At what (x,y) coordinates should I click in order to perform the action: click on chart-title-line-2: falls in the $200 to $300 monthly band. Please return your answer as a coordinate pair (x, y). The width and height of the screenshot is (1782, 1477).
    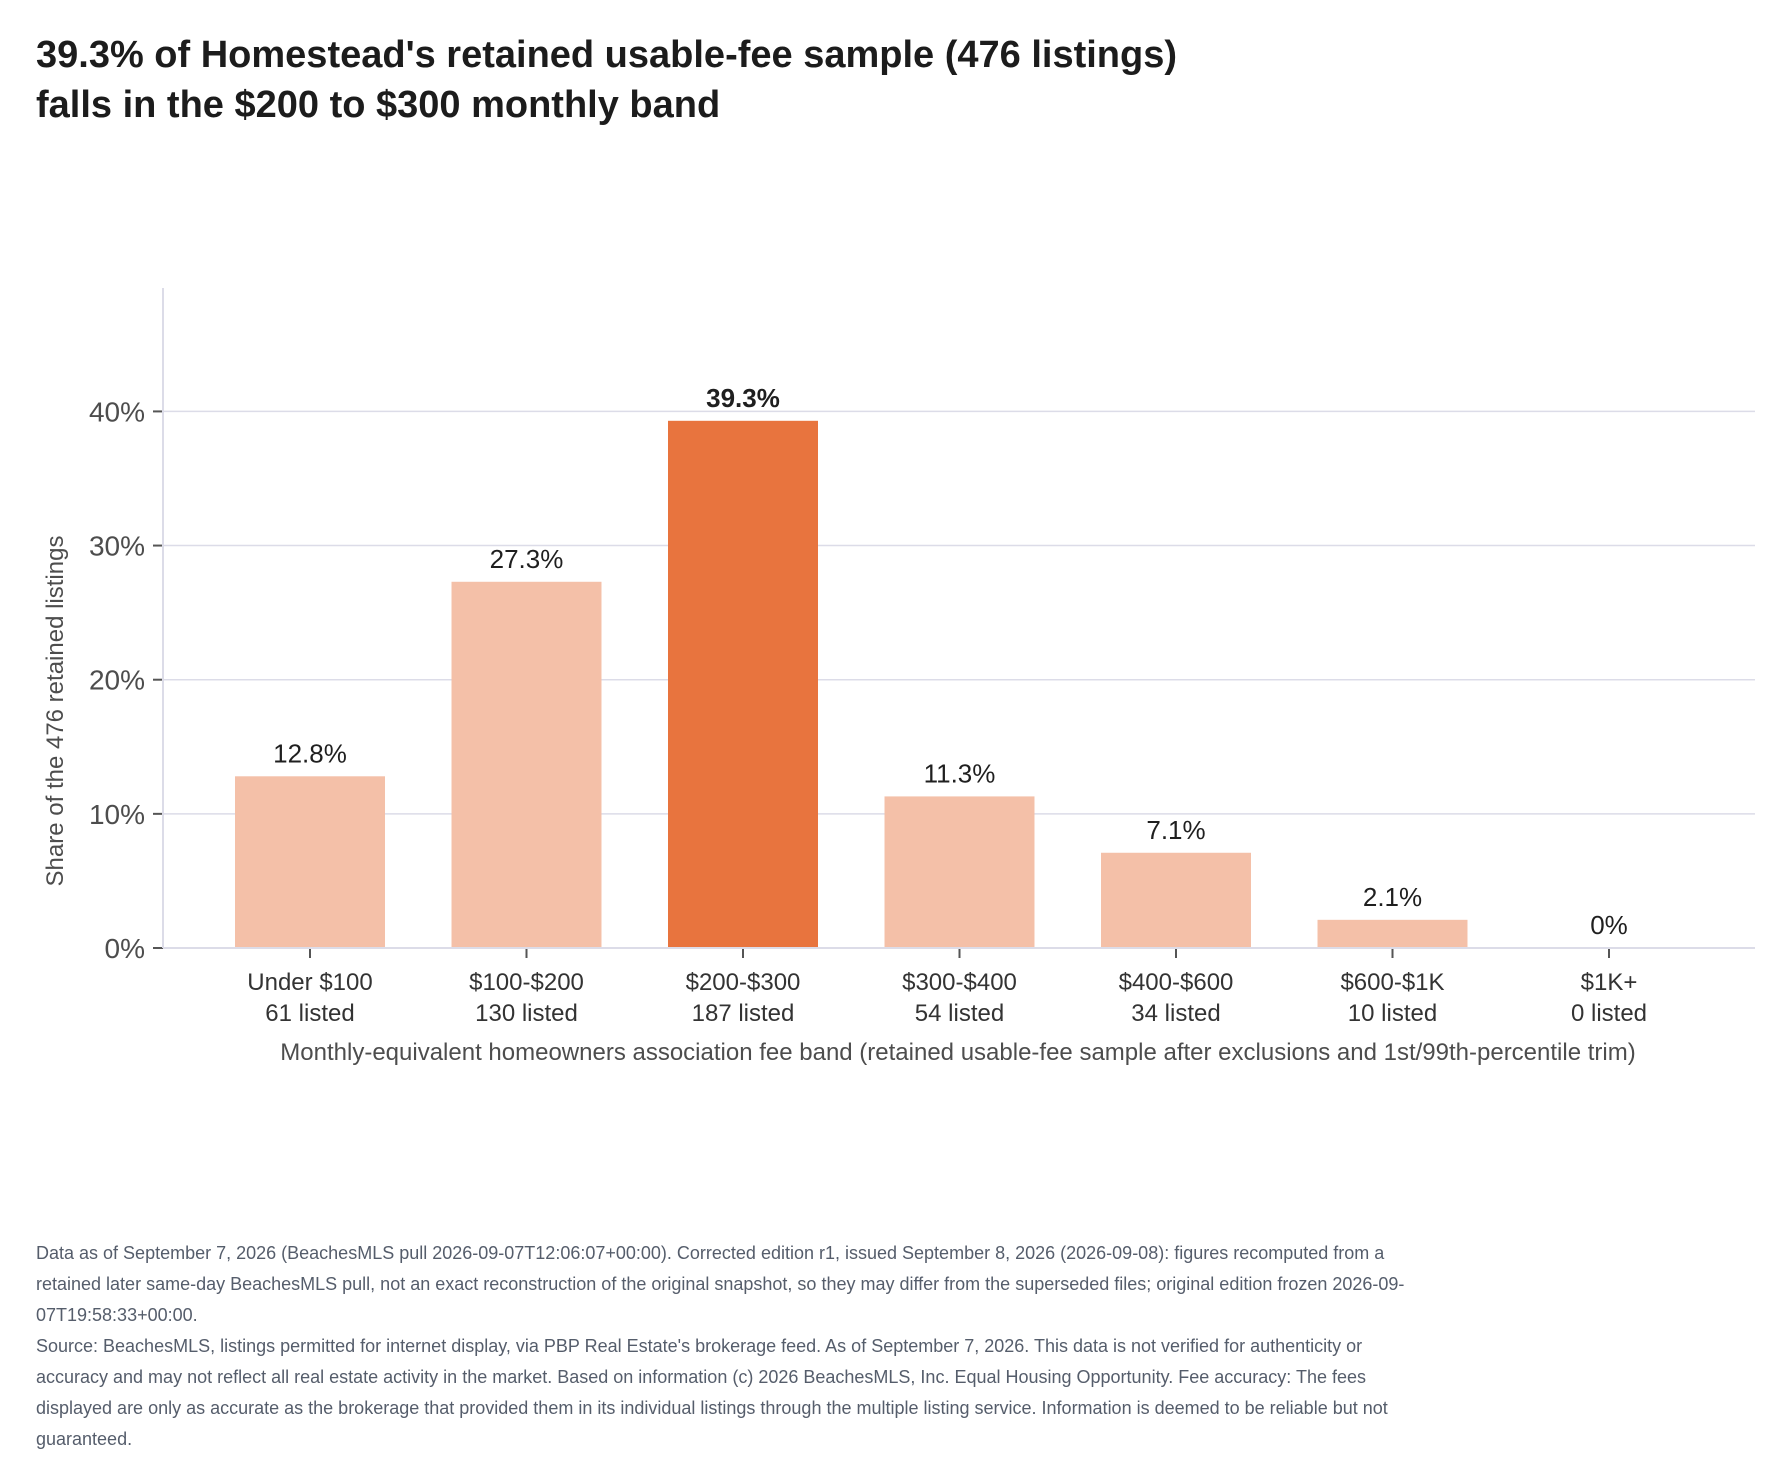
    Looking at the image, I should click on (378, 105).